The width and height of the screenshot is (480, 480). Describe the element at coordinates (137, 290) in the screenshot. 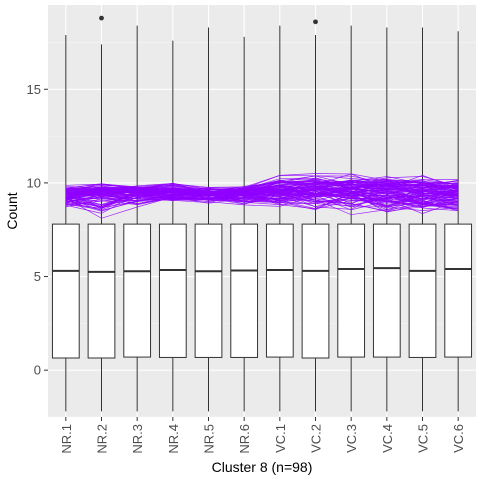

I see `box-NR.3` at that location.